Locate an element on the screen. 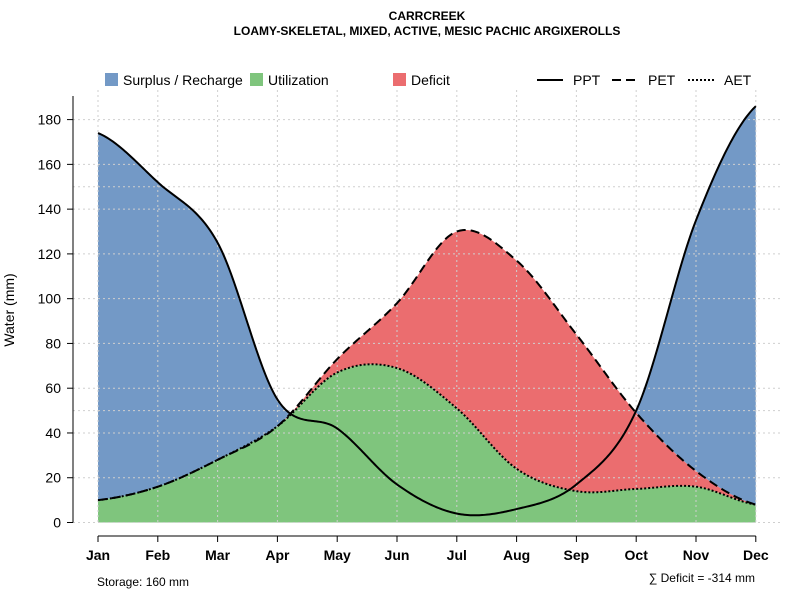 The height and width of the screenshot is (600, 800). y-tick-label-20: 20 is located at coordinates (53, 478).